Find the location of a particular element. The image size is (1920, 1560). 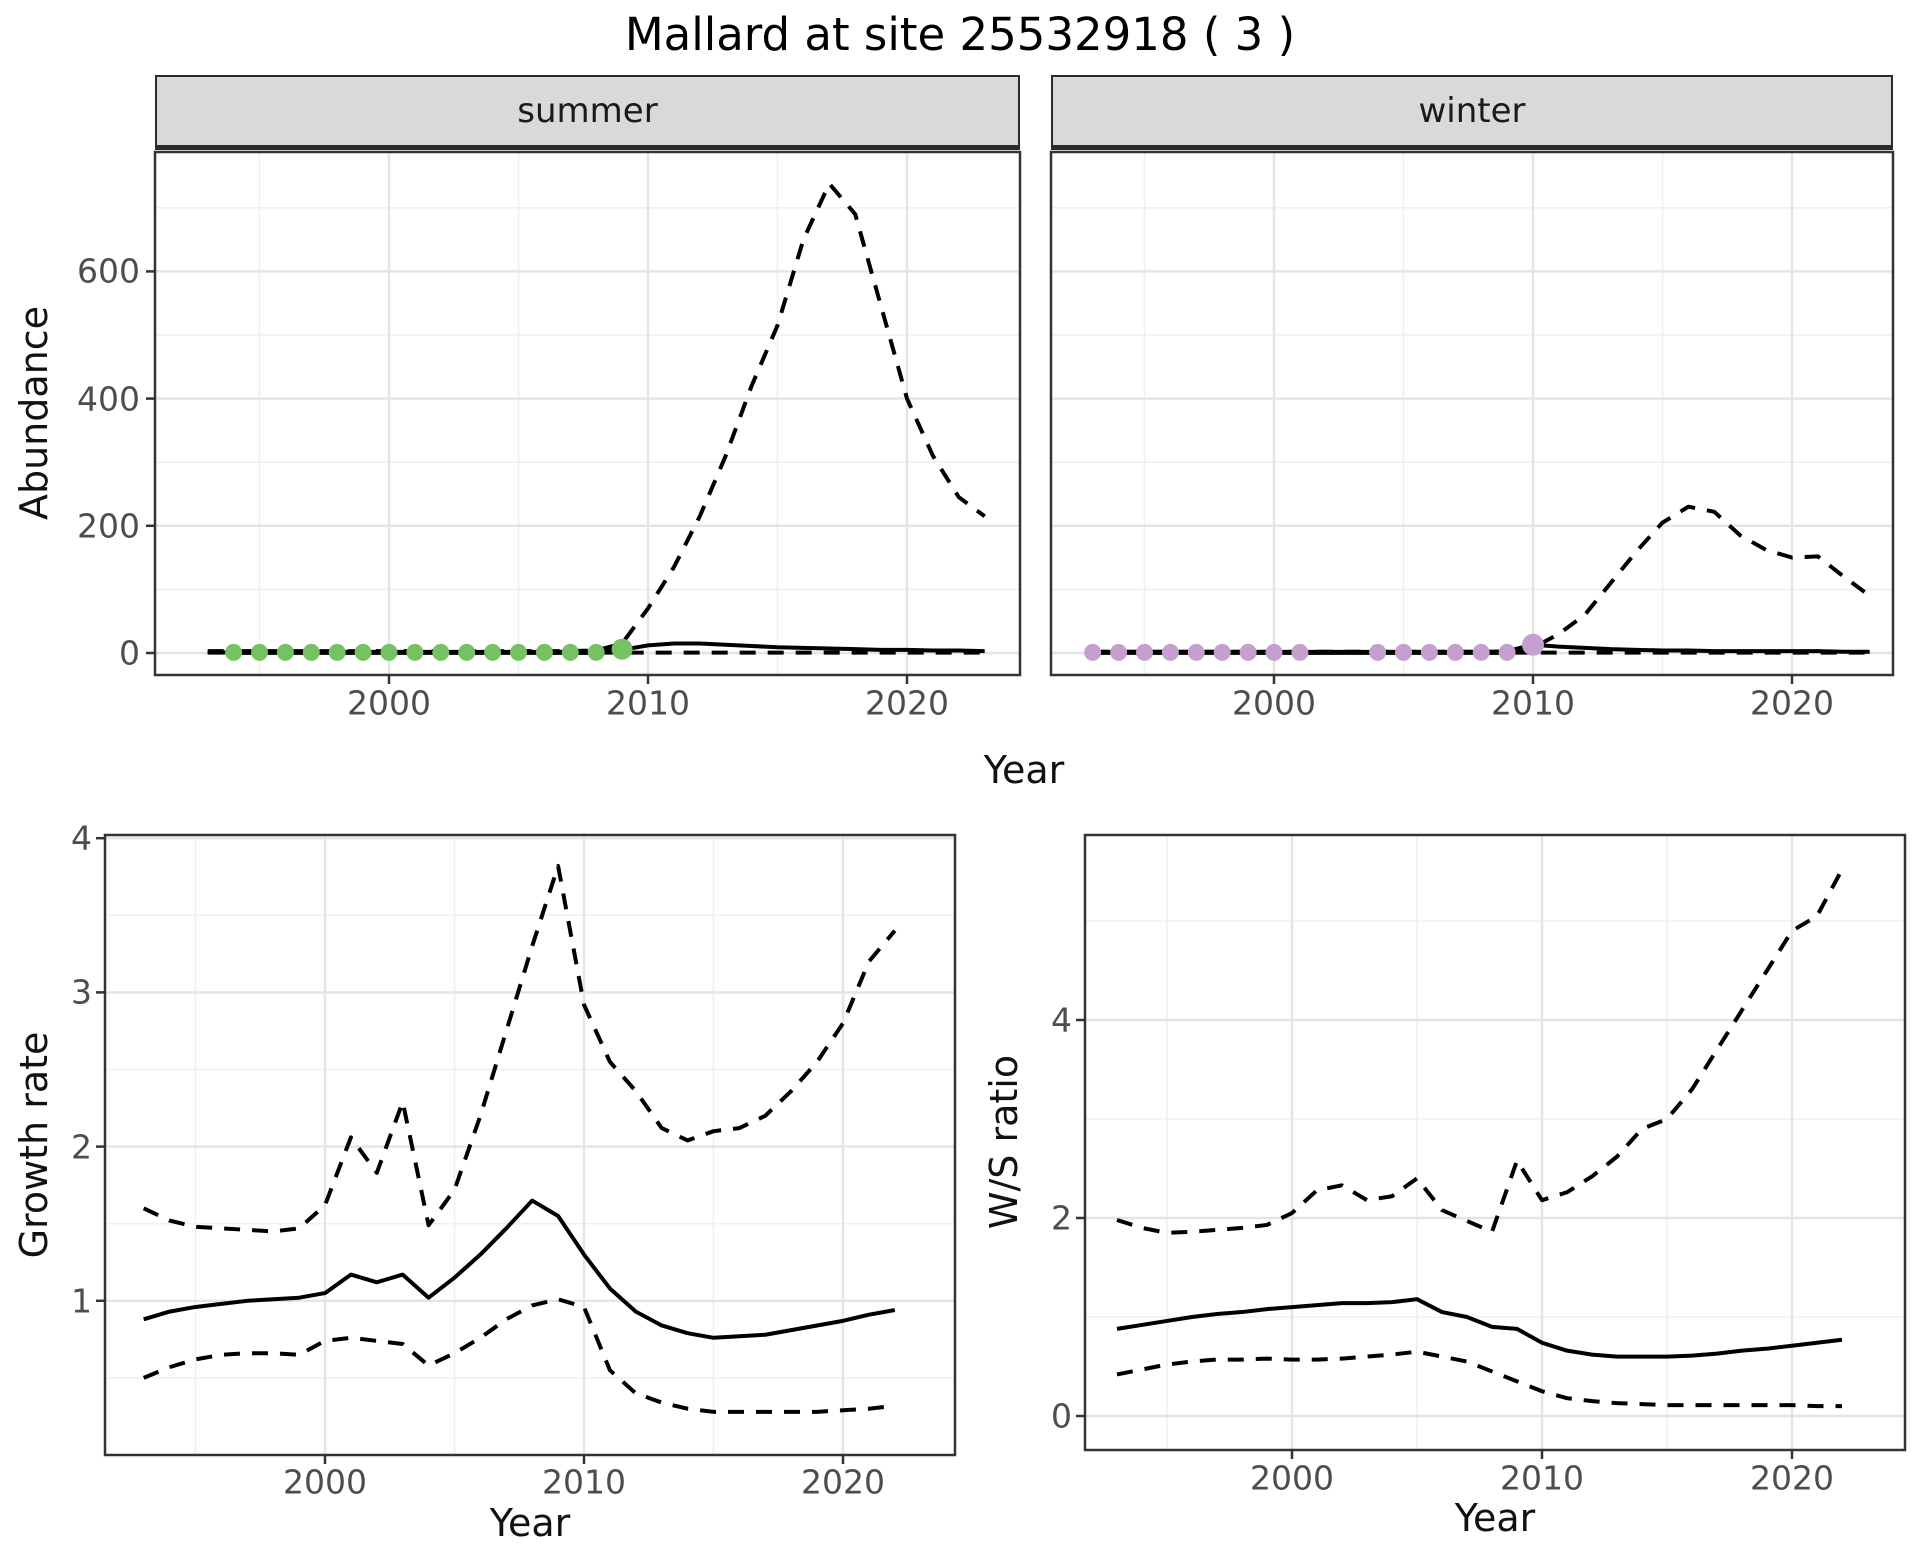

ws-year-axis-title: Year is located at coordinates (1495, 1518).